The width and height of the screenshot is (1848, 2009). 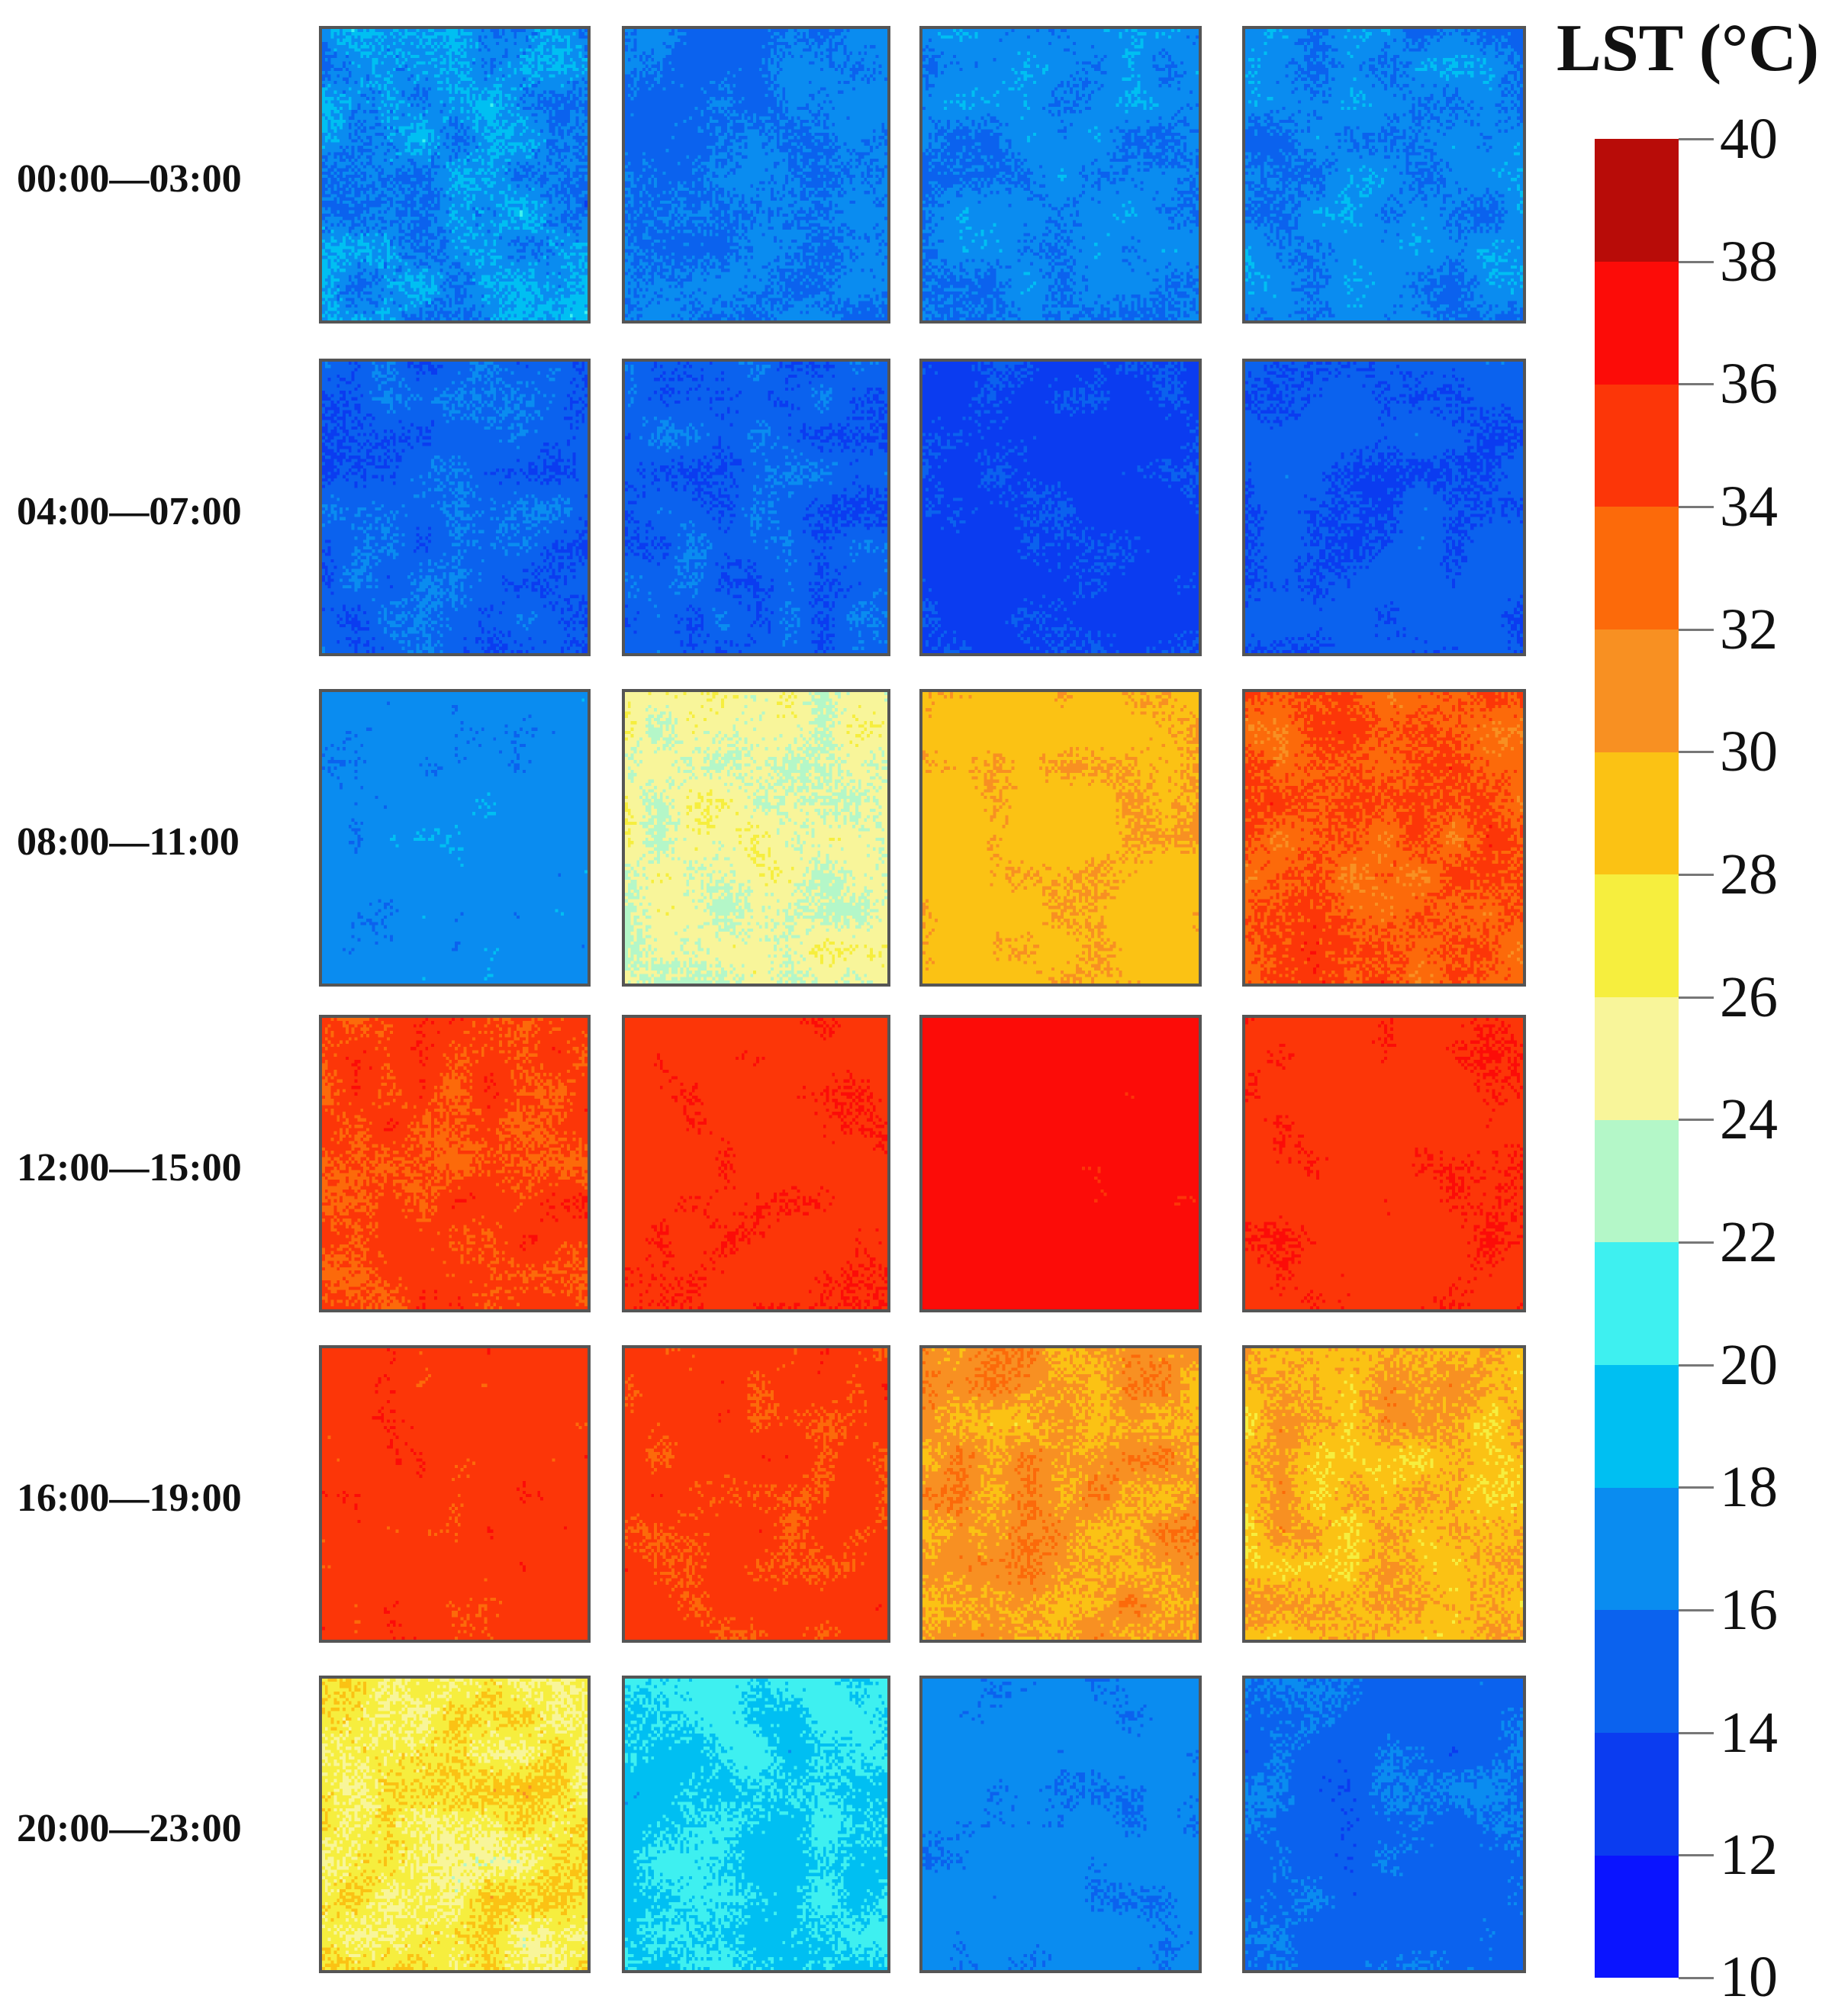 I want to click on colorbar-tick-label: 40, so click(x=1749, y=139).